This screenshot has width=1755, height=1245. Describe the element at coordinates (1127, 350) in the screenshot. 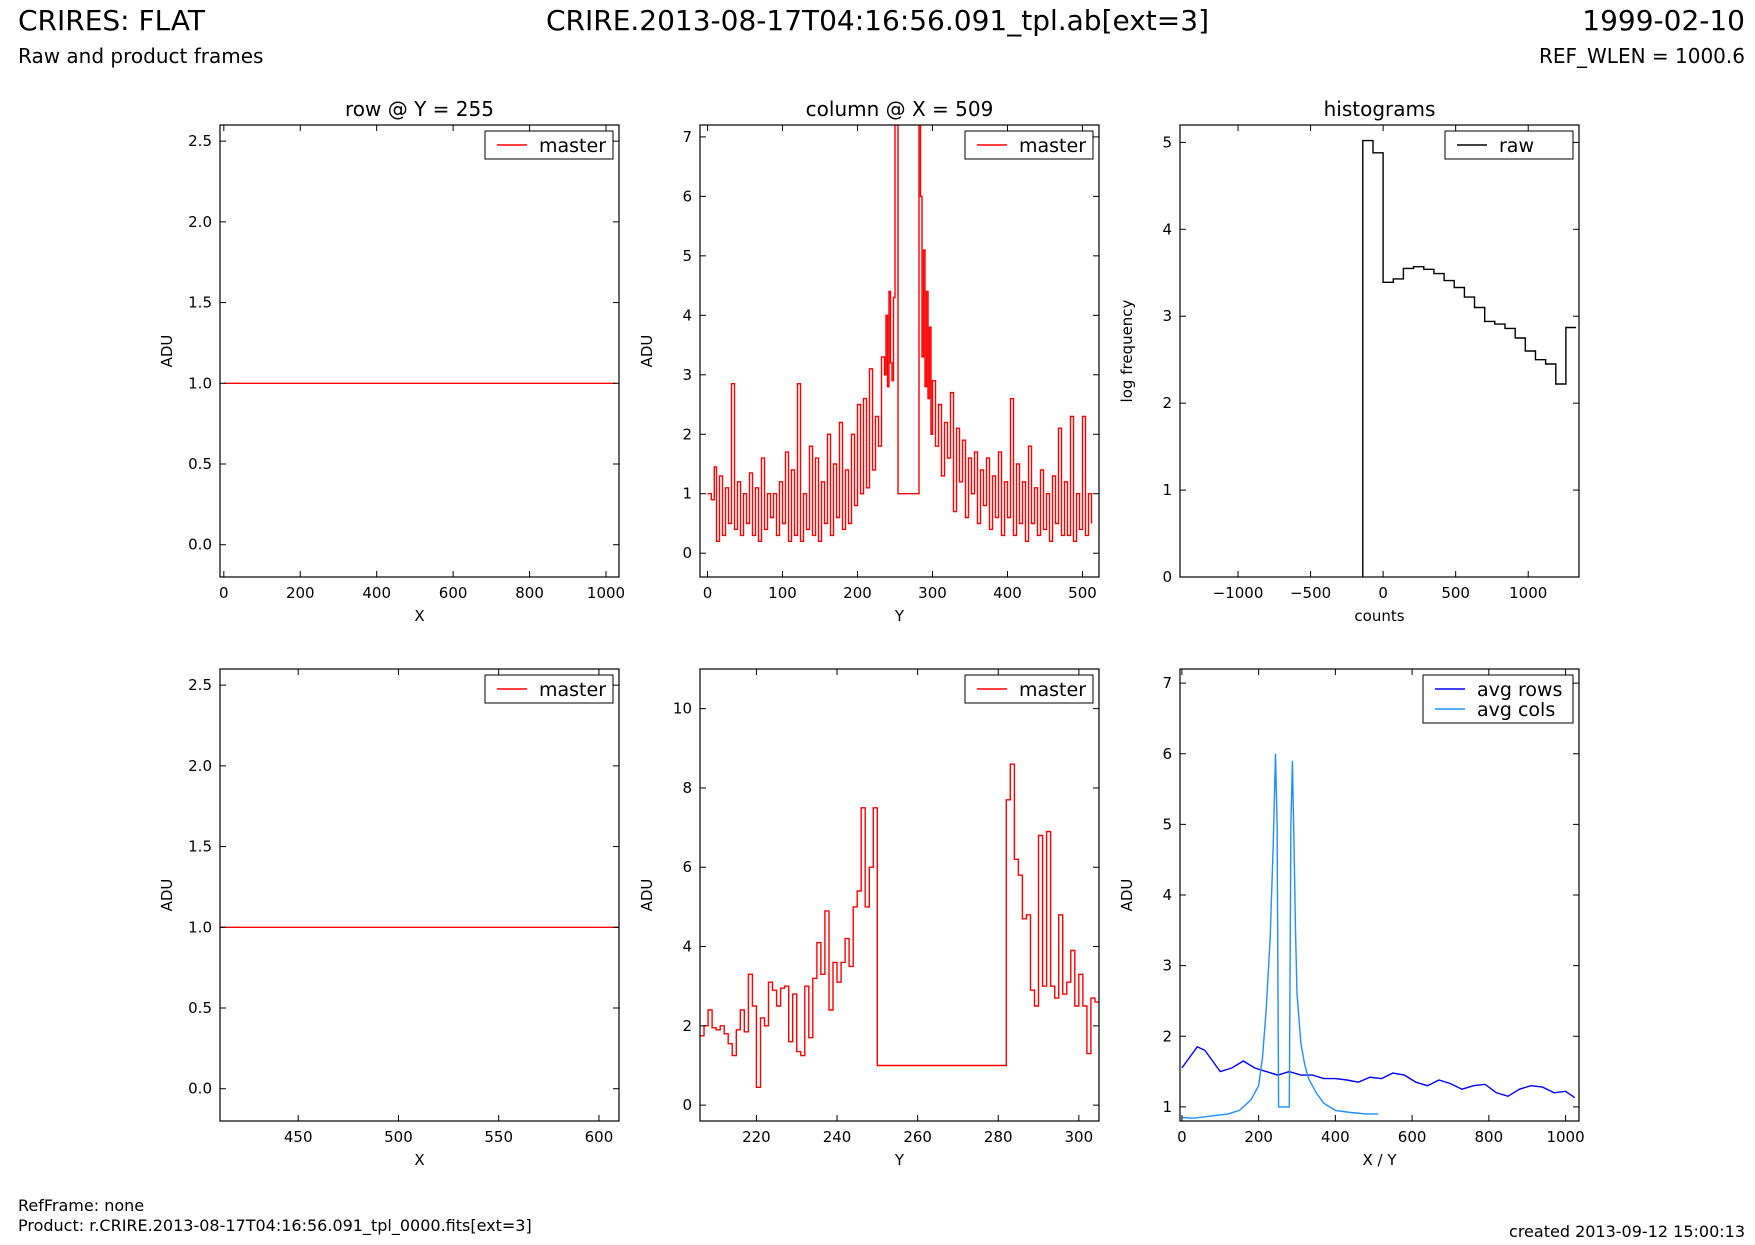

I see `y-axis-label: log frequency` at that location.